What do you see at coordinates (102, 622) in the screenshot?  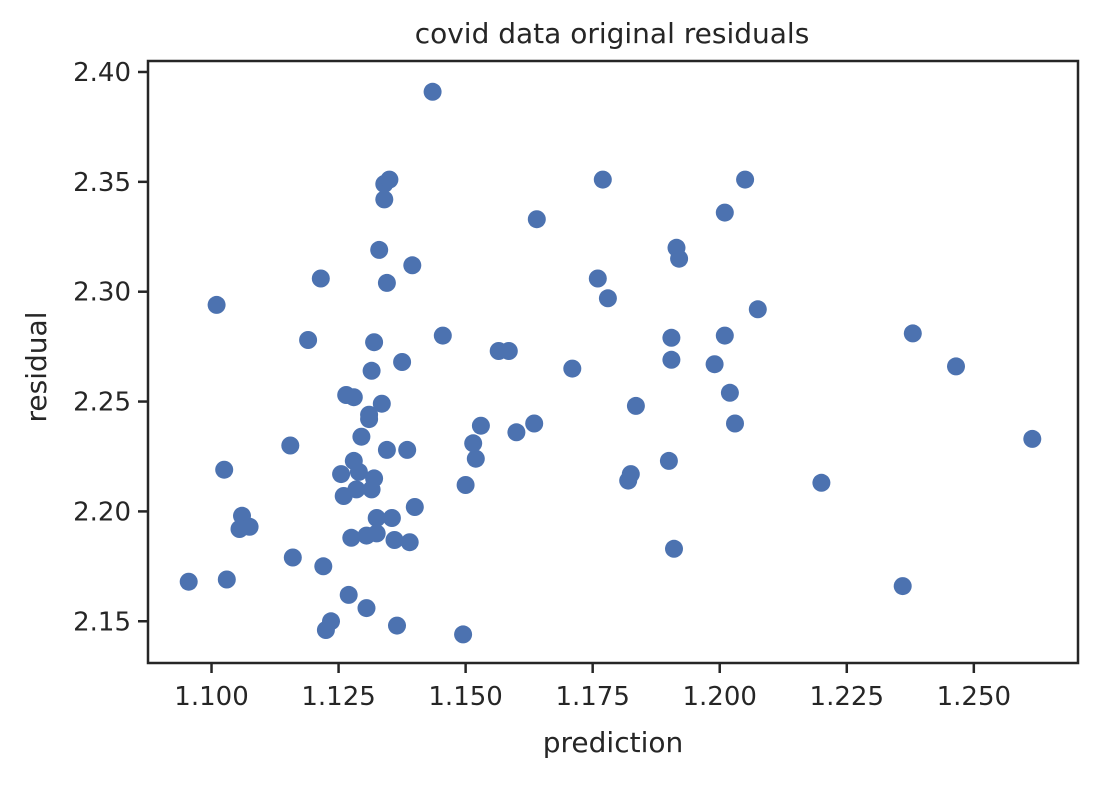 I see `y-tick-label: 2.15` at bounding box center [102, 622].